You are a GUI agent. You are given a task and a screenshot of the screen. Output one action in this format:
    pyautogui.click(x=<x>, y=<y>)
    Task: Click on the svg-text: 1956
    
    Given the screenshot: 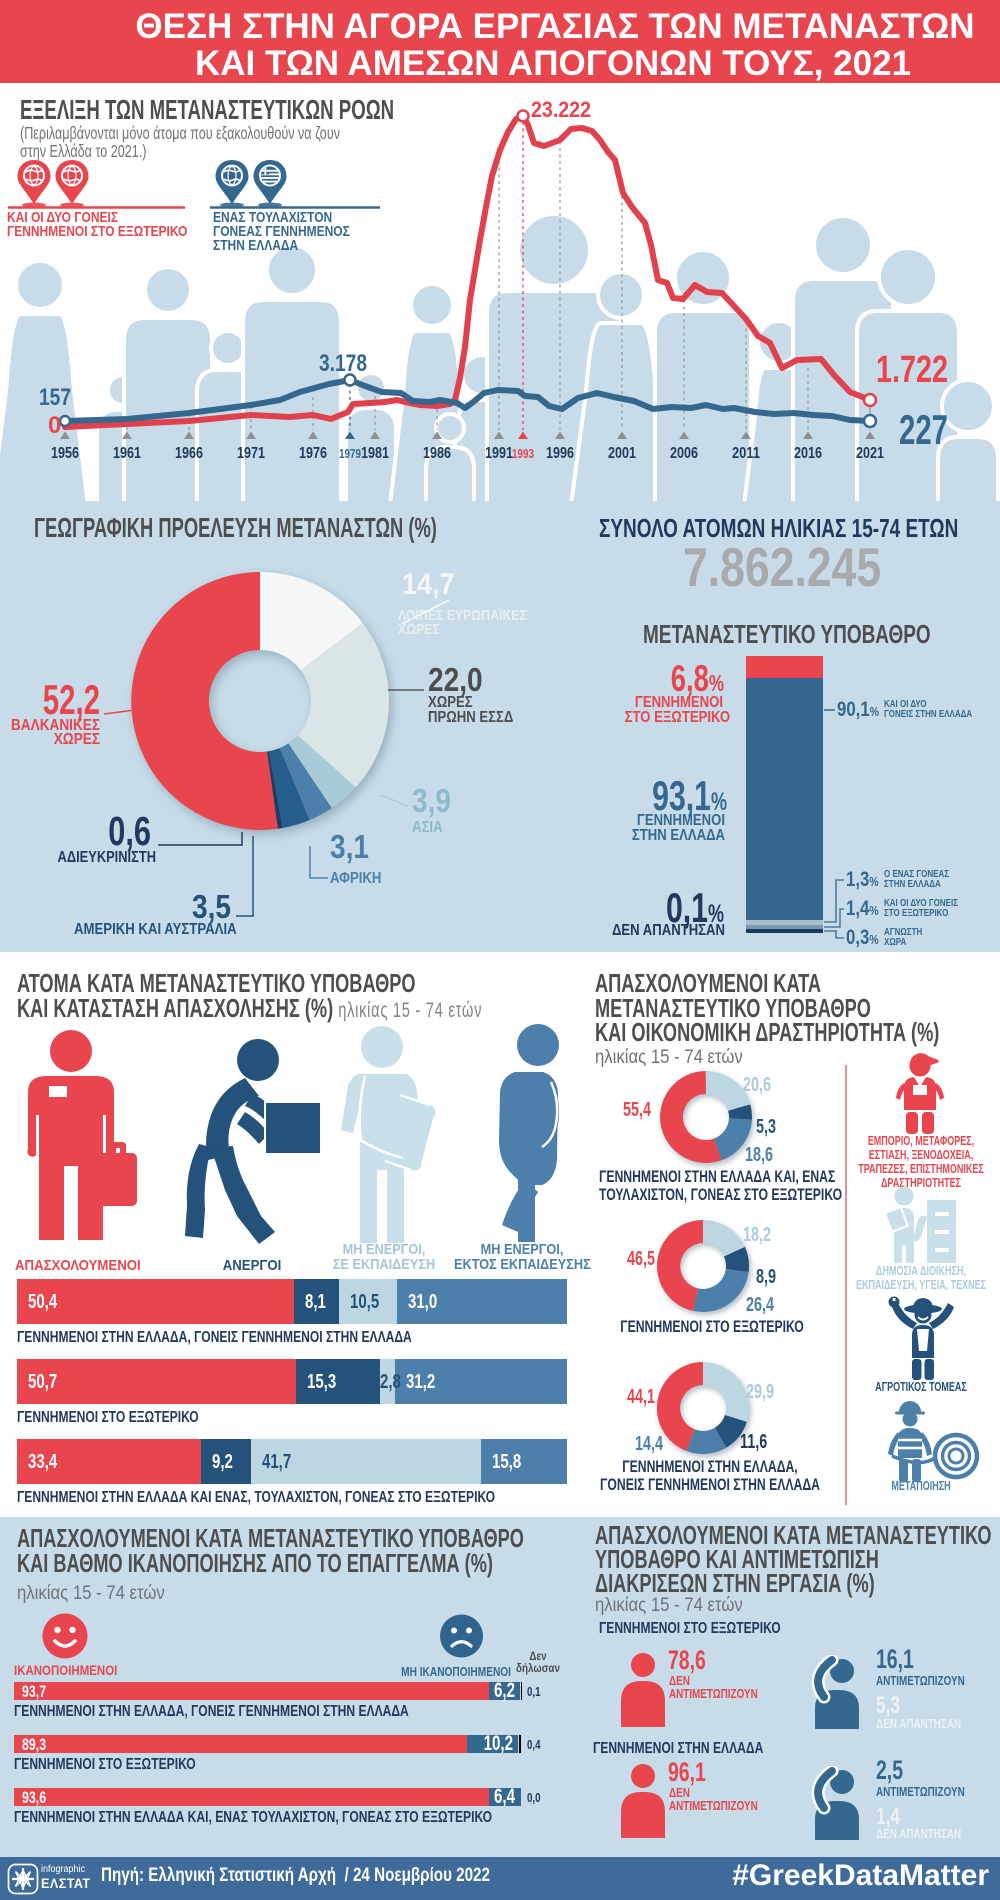 What is the action you would take?
    pyautogui.click(x=65, y=453)
    